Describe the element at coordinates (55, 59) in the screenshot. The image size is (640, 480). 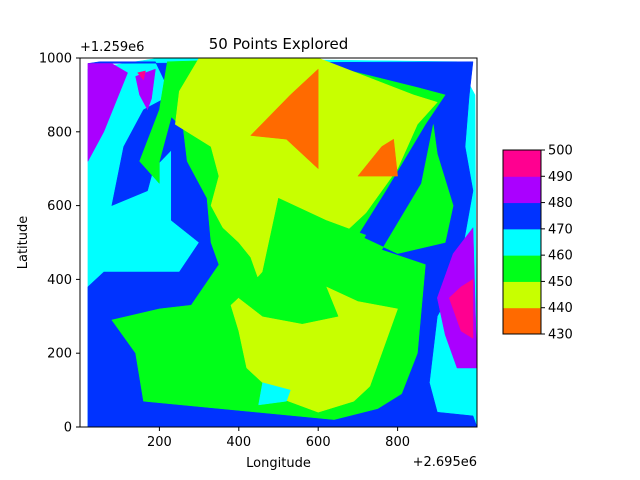
I see `y-tick-label: 1000` at that location.